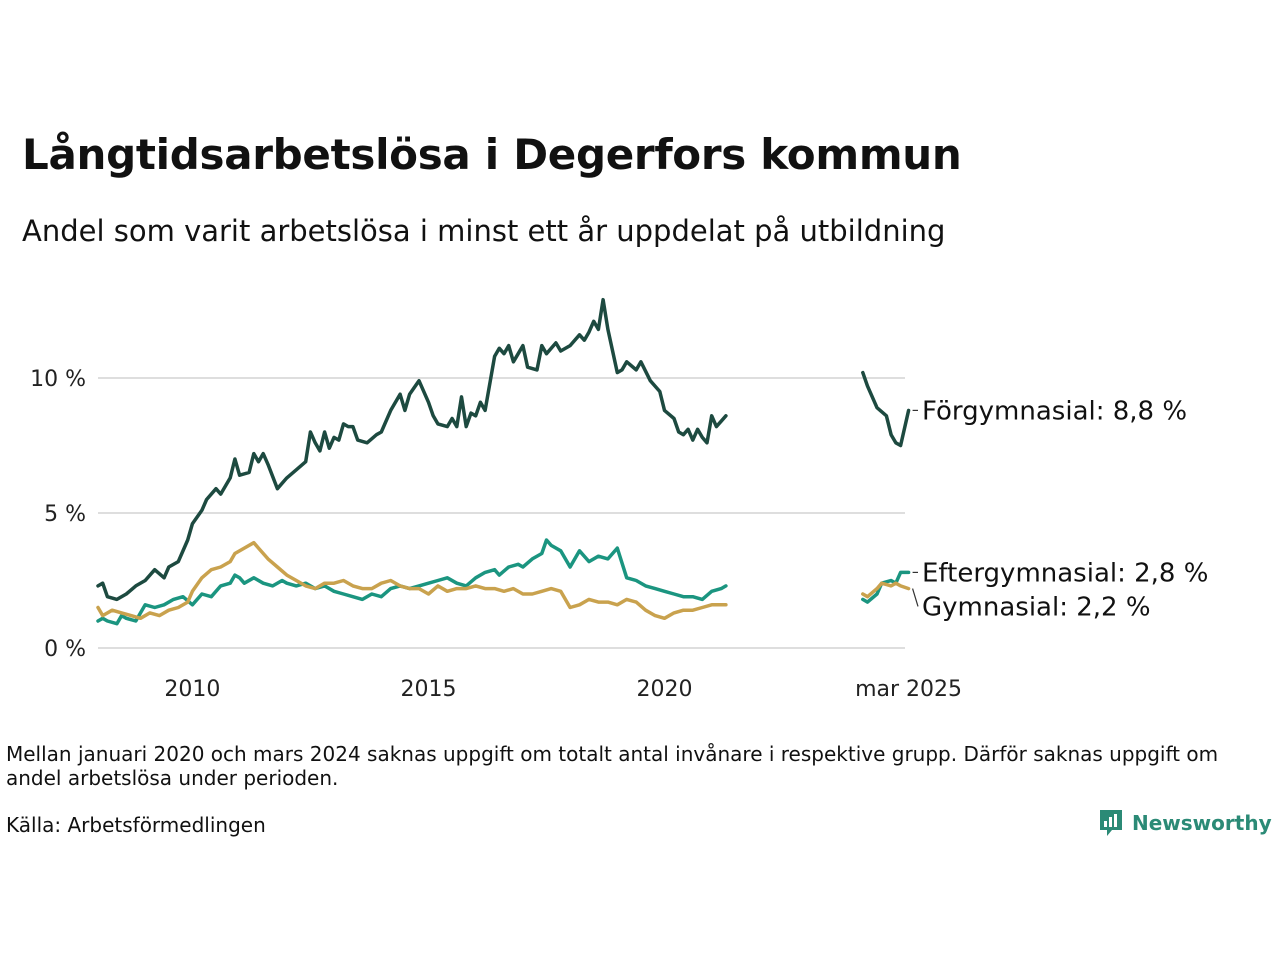  I want to click on y-tick-label: 0 %, so click(65, 649).